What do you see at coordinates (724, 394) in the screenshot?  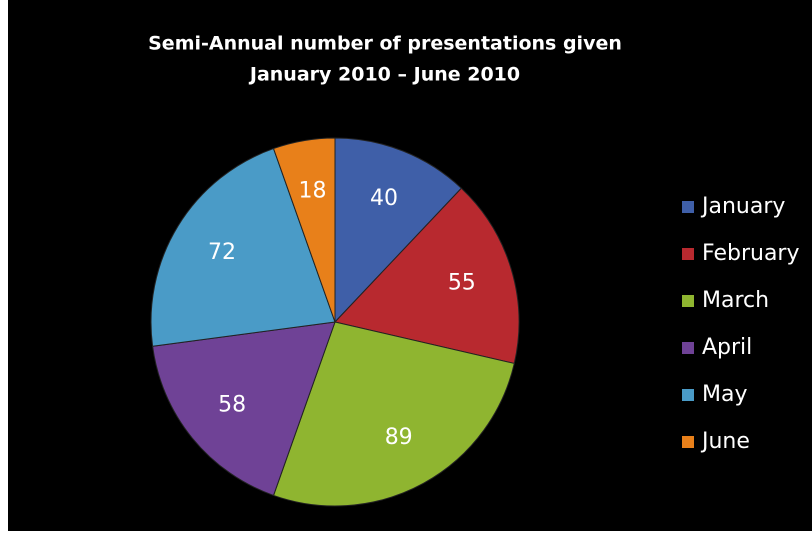 I see `legend-text: May` at bounding box center [724, 394].